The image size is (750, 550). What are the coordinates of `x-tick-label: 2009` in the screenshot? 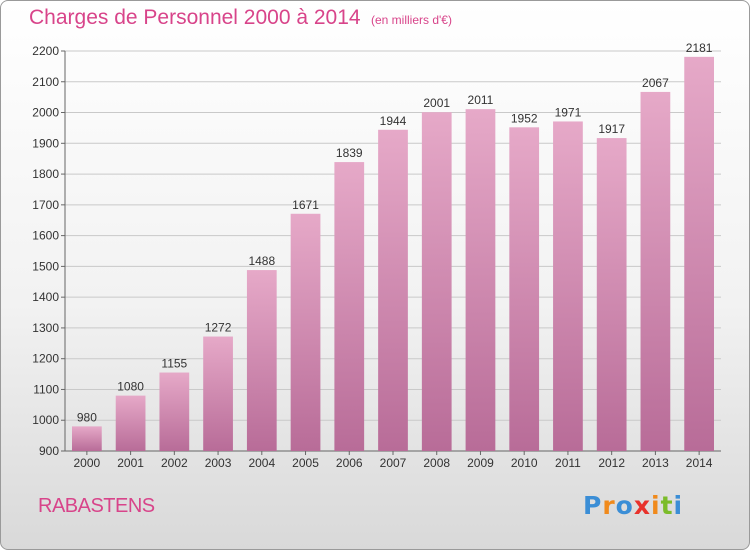 It's located at (480, 463).